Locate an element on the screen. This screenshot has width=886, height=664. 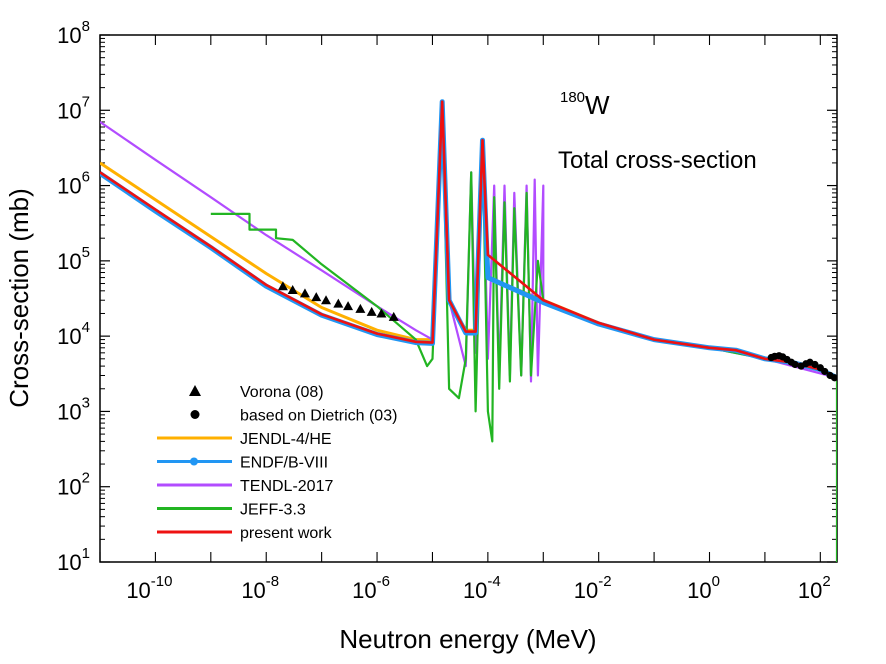
x-tick-label: 10⁻² is located at coordinates (593, 588).